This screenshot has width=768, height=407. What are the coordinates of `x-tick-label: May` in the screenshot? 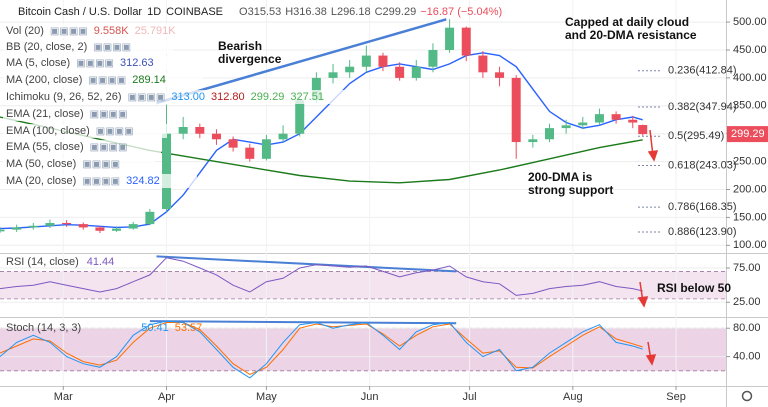 It's located at (266, 397).